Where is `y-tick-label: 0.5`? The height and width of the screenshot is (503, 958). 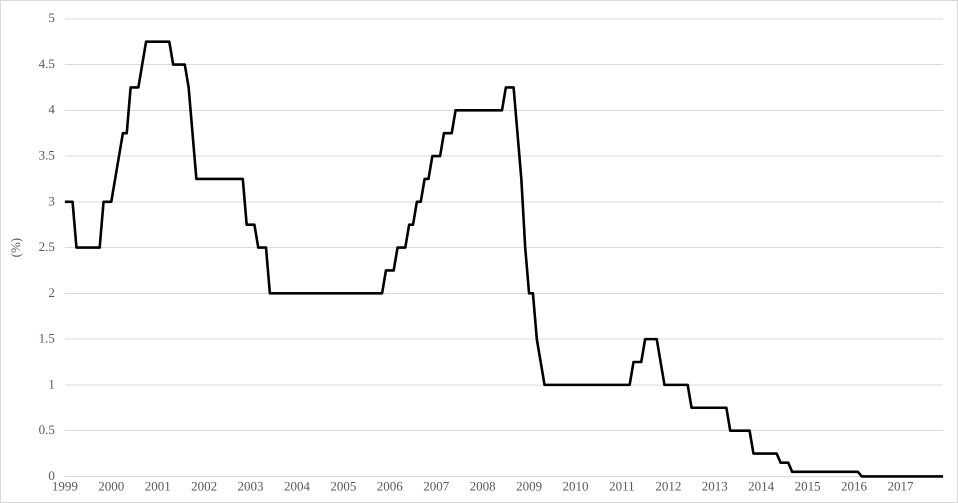
y-tick-label: 0.5 is located at coordinates (46, 430).